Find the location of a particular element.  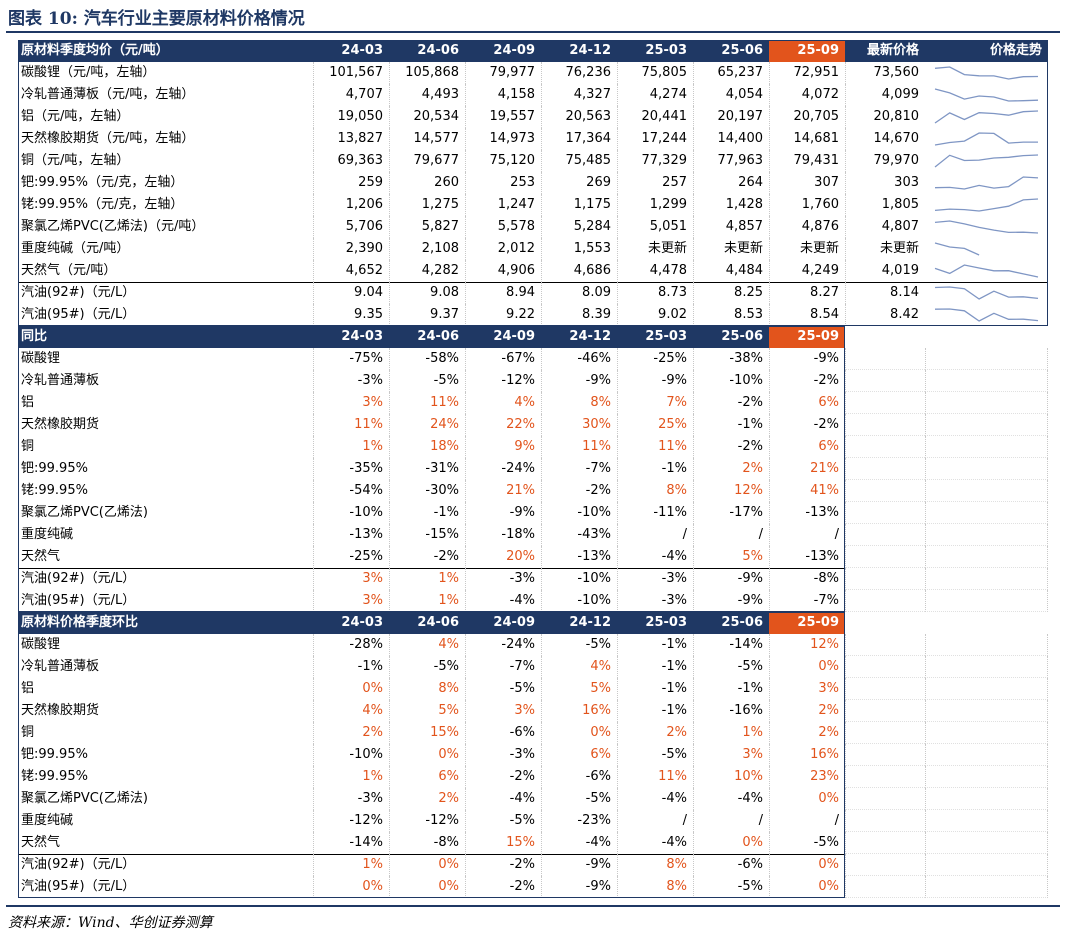

value-cell: 79,970 is located at coordinates (885, 161).